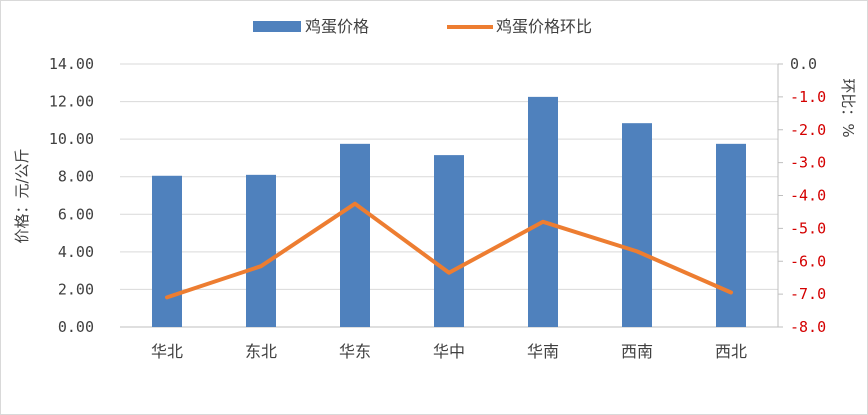 The width and height of the screenshot is (868, 415). Describe the element at coordinates (808, 327) in the screenshot. I see `right-tick-label: -8.0` at that location.